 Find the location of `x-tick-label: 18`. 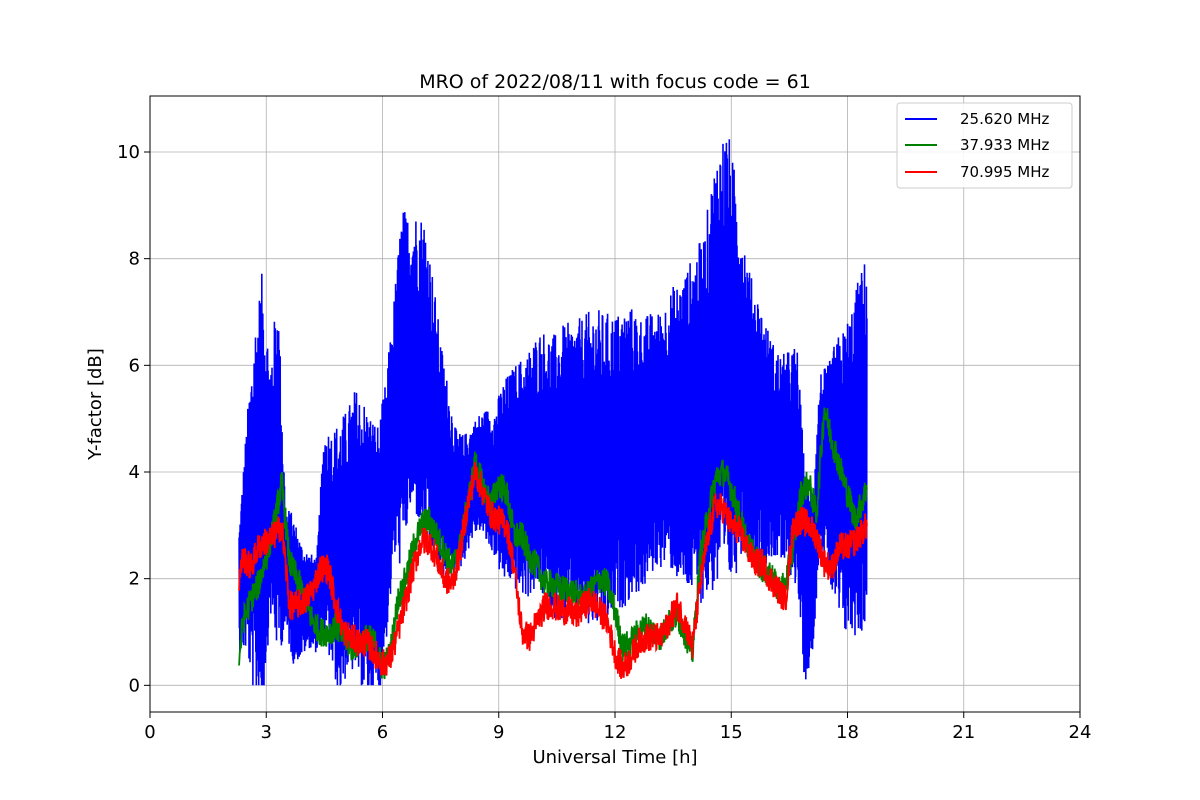

x-tick-label: 18 is located at coordinates (847, 732).